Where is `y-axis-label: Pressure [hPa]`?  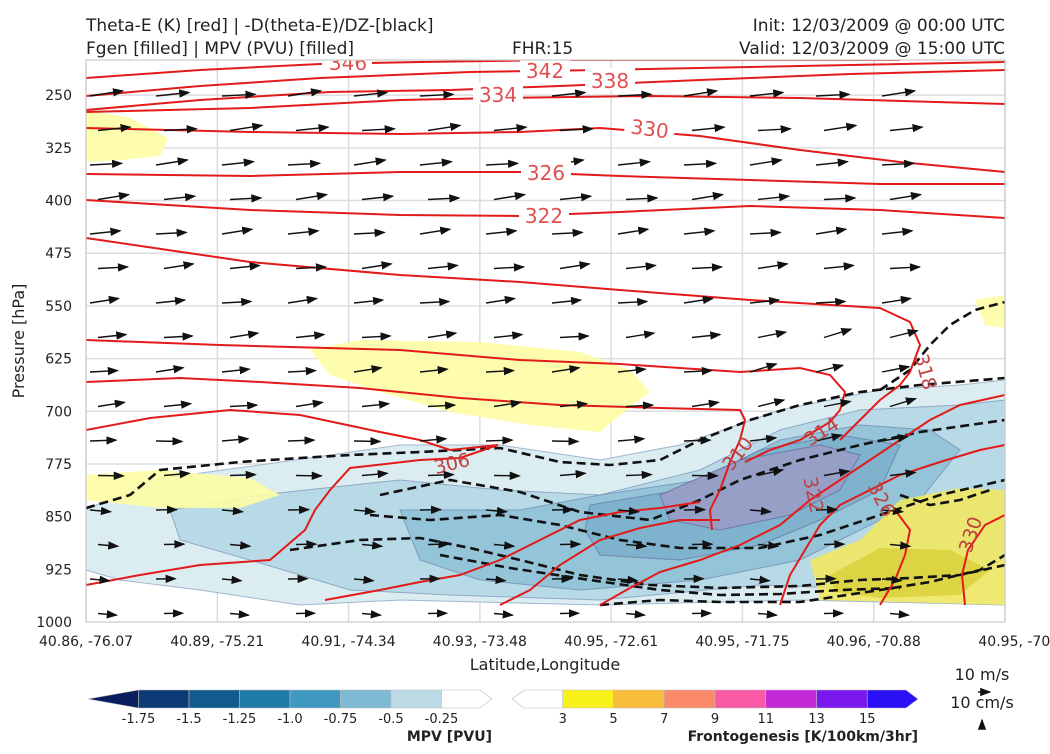 y-axis-label: Pressure [hPa] is located at coordinates (18, 341).